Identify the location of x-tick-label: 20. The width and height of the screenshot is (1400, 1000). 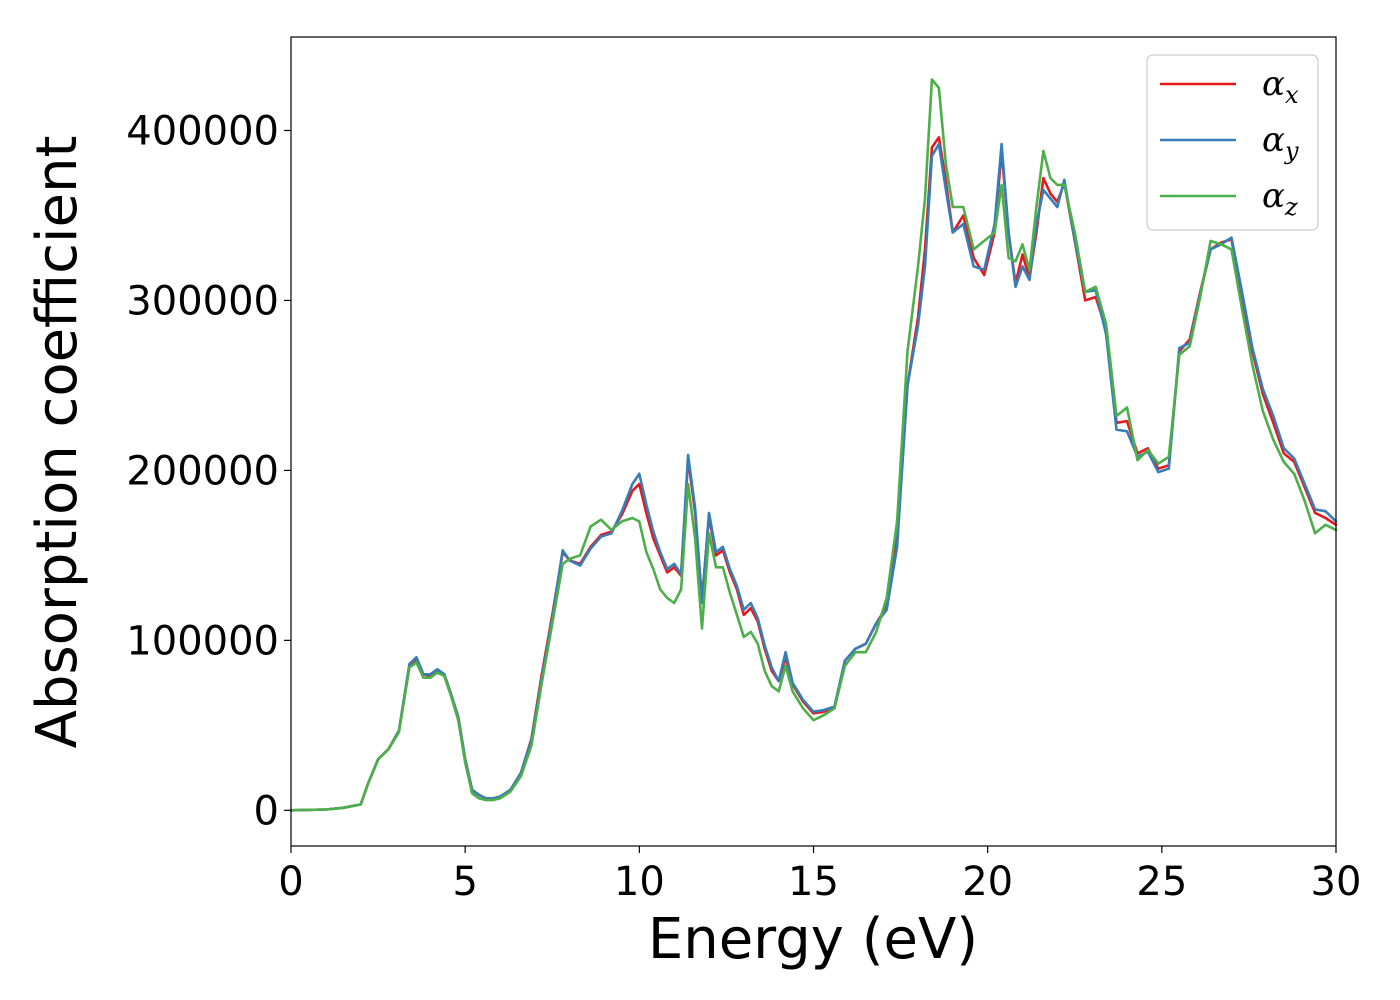
(987, 882).